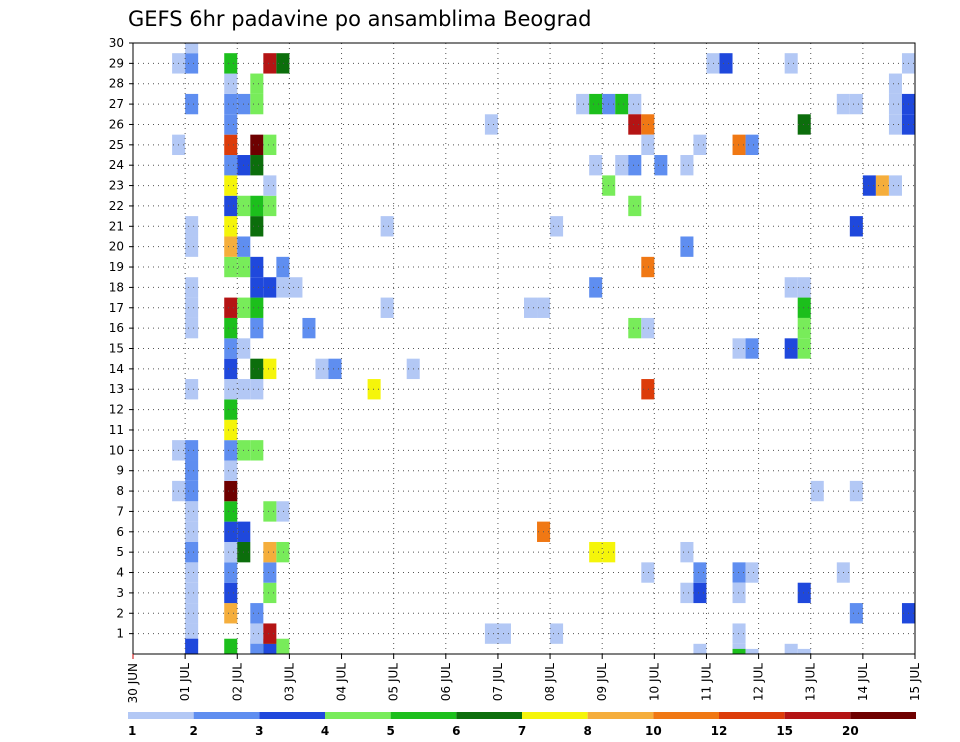  I want to click on x-tick-label: 03 JUL, so click(289, 682).